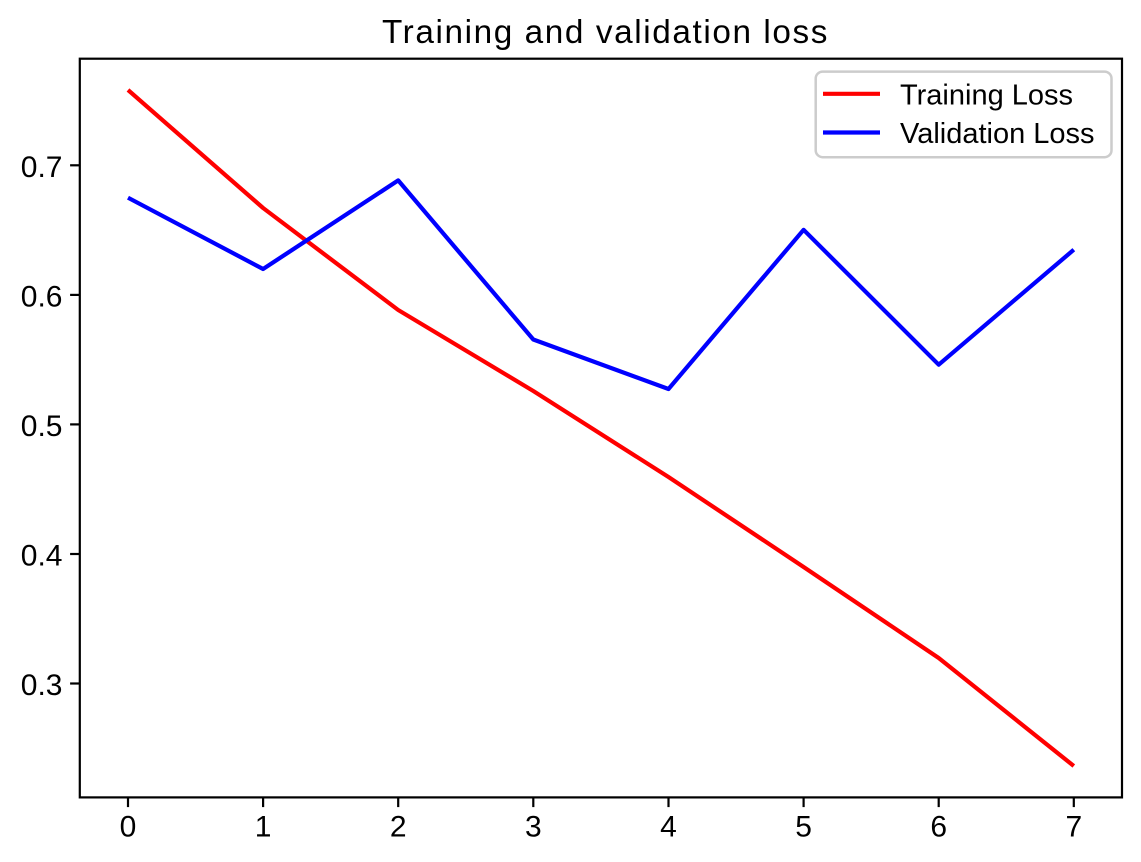 Image resolution: width=1141 pixels, height=862 pixels. Describe the element at coordinates (803, 827) in the screenshot. I see `svg-text: 5` at that location.